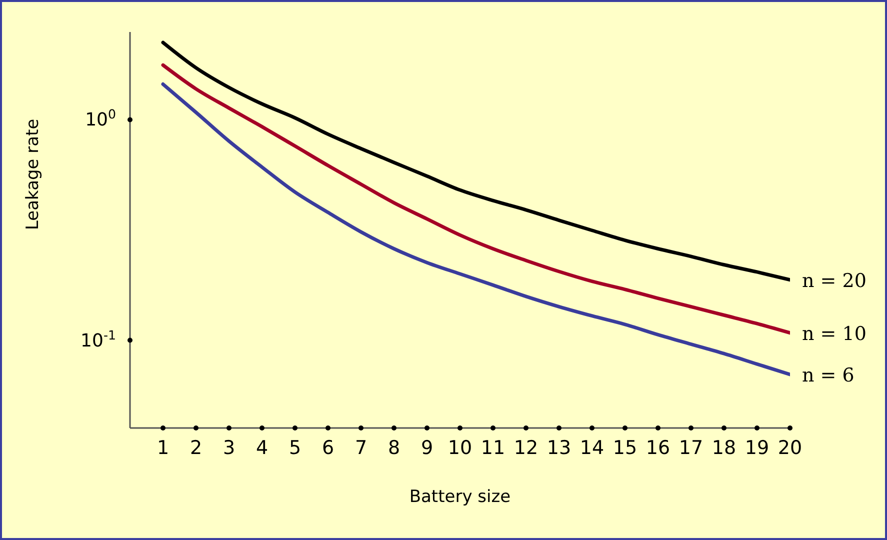 The height and width of the screenshot is (540, 887). Describe the element at coordinates (493, 448) in the screenshot. I see `x-tick-label: 11` at that location.